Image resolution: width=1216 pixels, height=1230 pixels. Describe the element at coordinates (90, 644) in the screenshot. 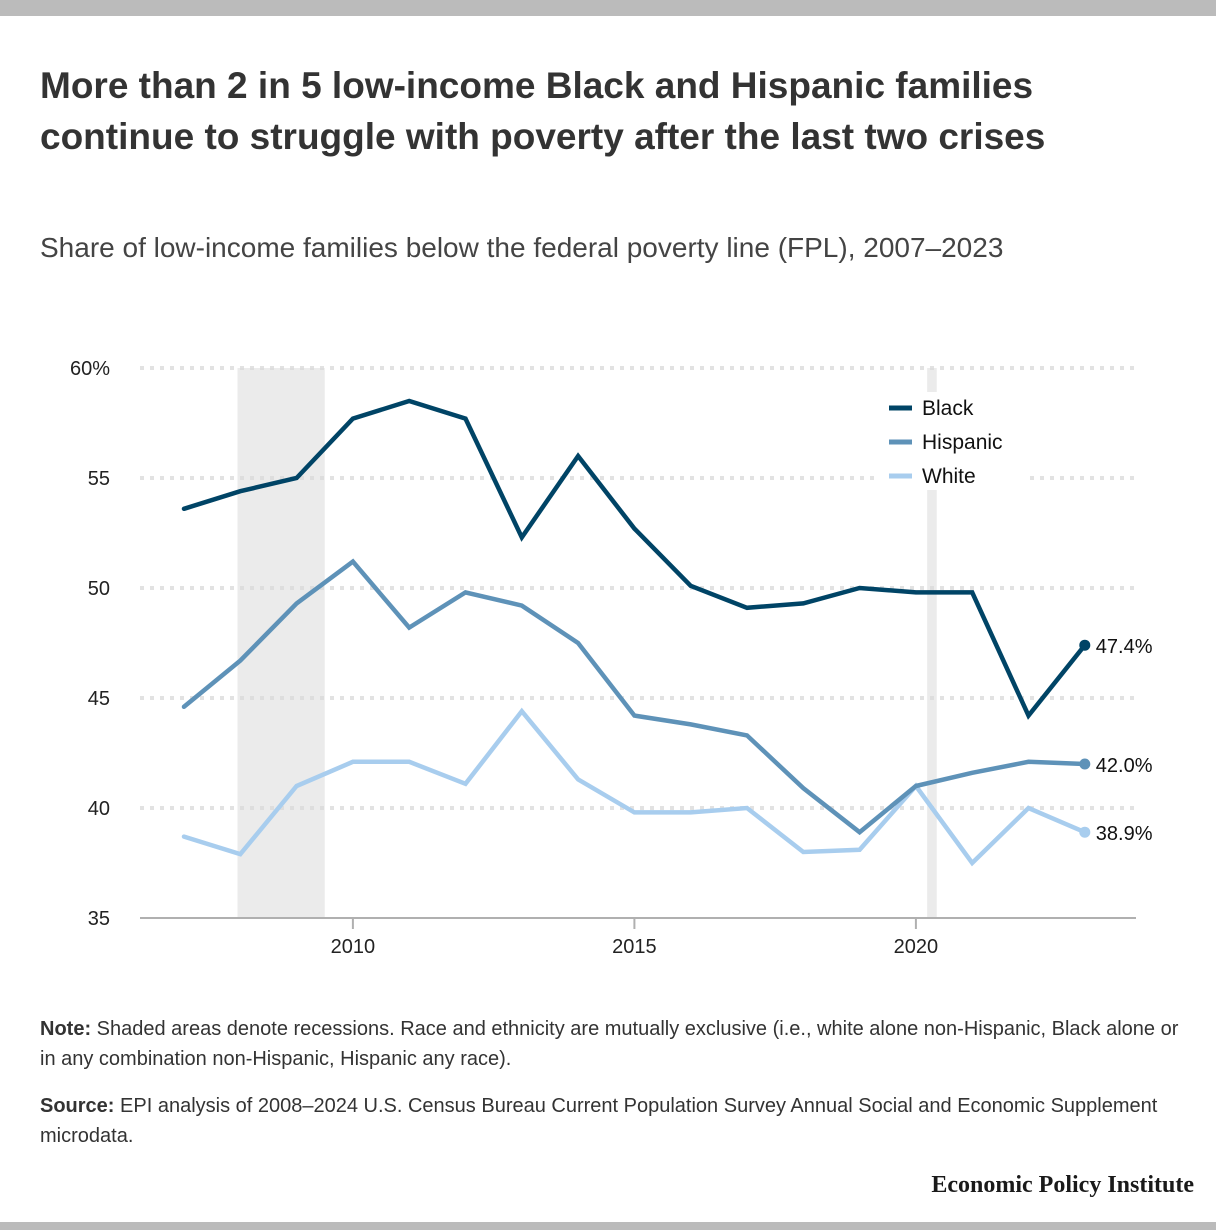

I see `y-axis-tick-labels: 35 40 45 50 55 60%` at that location.